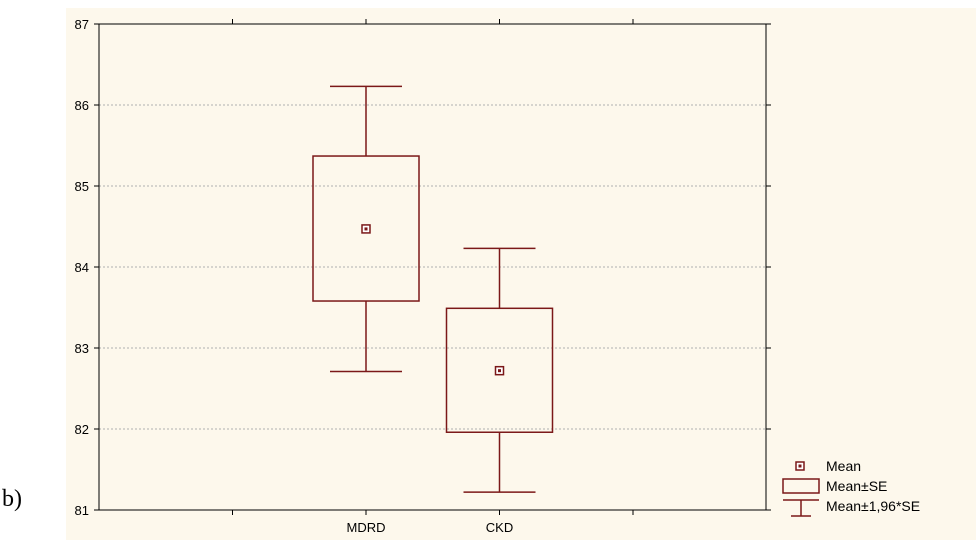 The width and height of the screenshot is (976, 540). I want to click on legend-se-symbol, so click(801, 486).